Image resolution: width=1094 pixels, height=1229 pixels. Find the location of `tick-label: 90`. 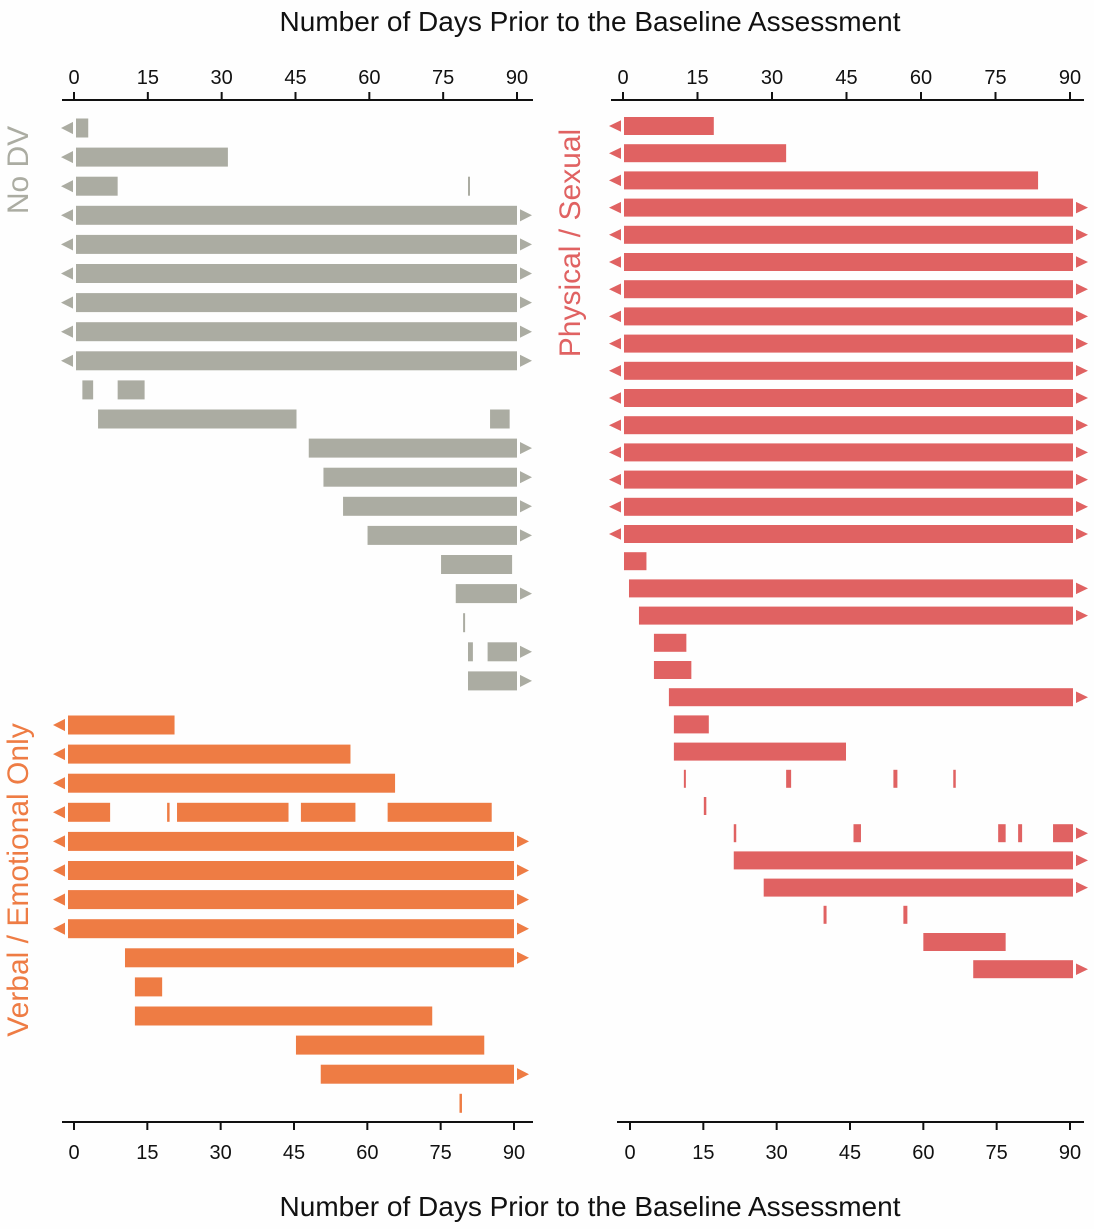

tick-label: 90 is located at coordinates (514, 1153).